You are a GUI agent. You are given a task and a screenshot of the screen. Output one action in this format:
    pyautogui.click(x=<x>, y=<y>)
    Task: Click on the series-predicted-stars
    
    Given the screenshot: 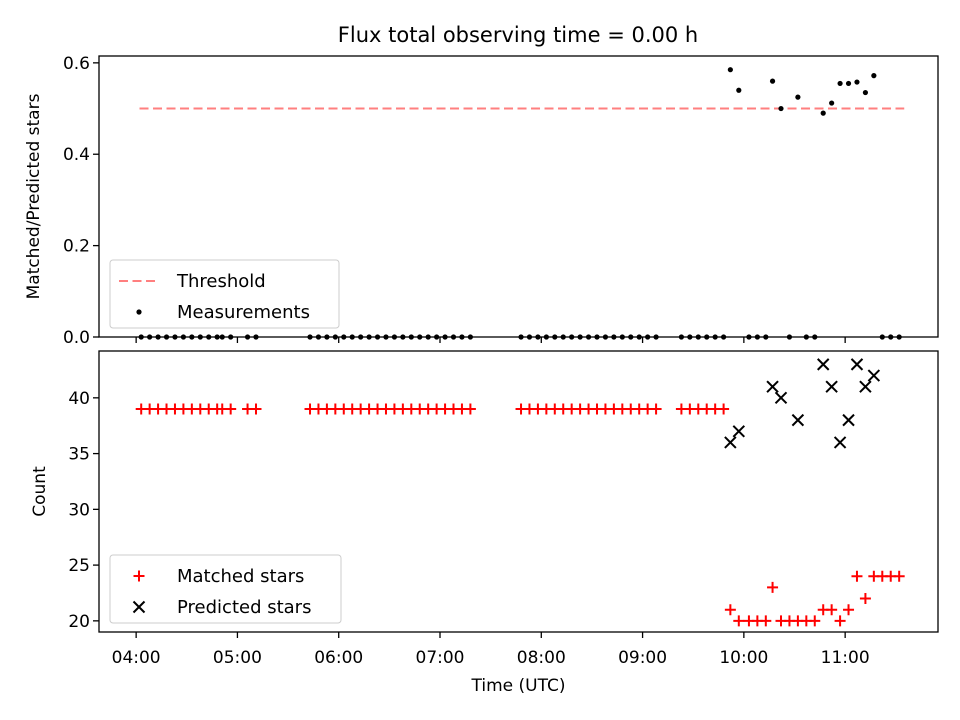 What is the action you would take?
    pyautogui.click(x=802, y=403)
    